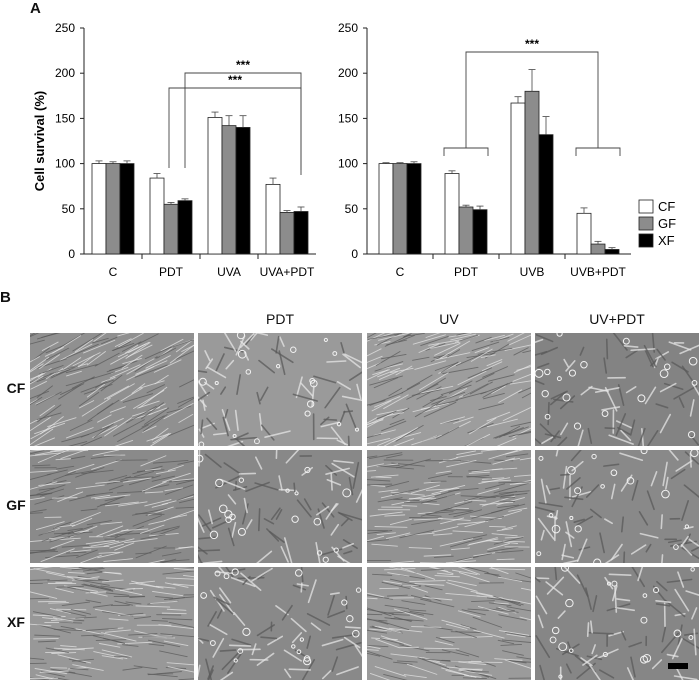  Describe the element at coordinates (678, 666) in the screenshot. I see `scale-bar` at that location.